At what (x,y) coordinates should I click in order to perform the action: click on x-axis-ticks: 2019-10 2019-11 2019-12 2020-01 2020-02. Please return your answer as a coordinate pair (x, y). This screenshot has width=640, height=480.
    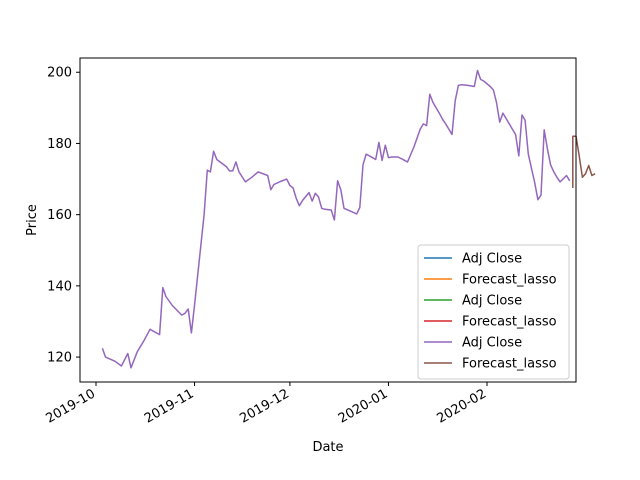
    Looking at the image, I should click on (266, 404).